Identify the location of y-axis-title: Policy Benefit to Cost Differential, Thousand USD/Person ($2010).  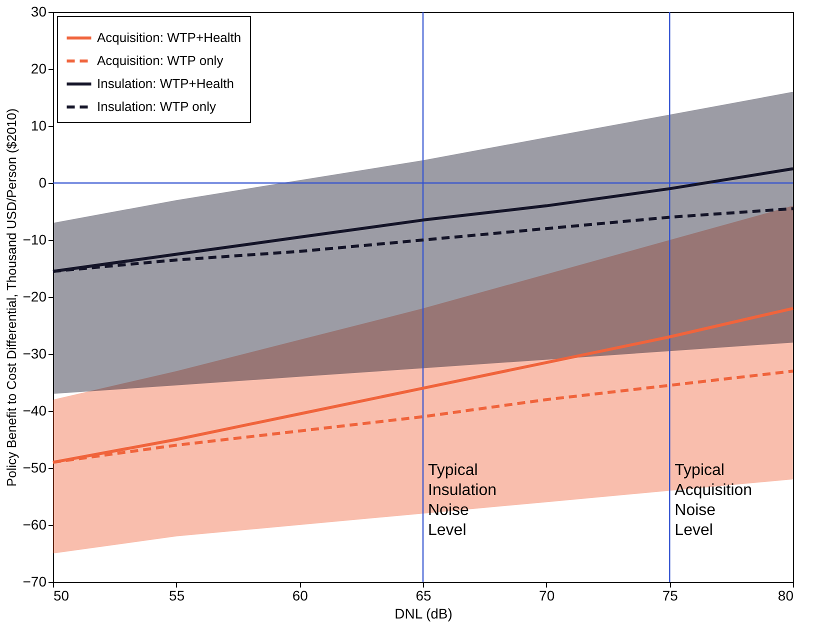
(11, 297).